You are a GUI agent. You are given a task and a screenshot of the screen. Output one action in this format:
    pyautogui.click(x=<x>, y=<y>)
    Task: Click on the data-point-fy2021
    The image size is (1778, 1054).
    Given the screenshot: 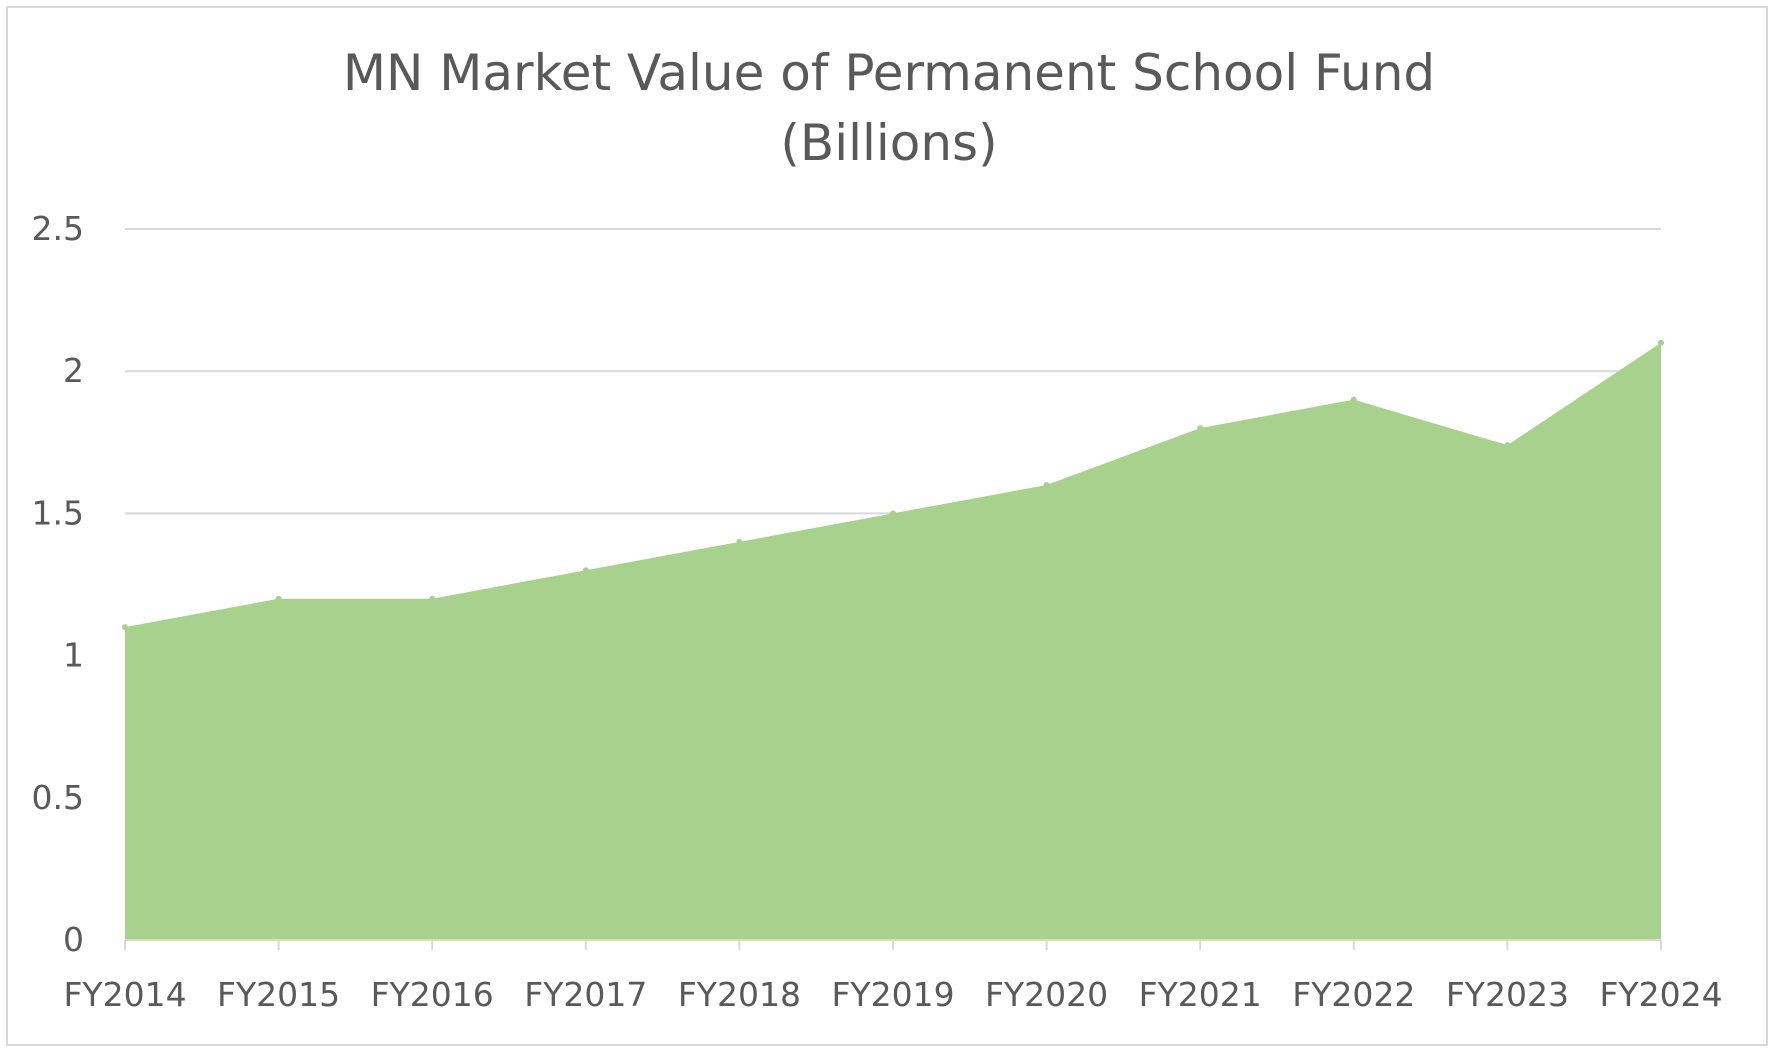 What is the action you would take?
    pyautogui.click(x=1200, y=428)
    